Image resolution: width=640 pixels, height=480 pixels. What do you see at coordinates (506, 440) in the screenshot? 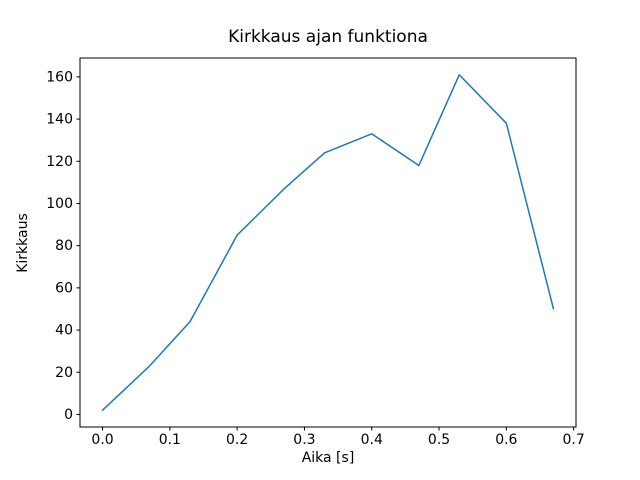
I see `x-tick-label: 0.6` at bounding box center [506, 440].